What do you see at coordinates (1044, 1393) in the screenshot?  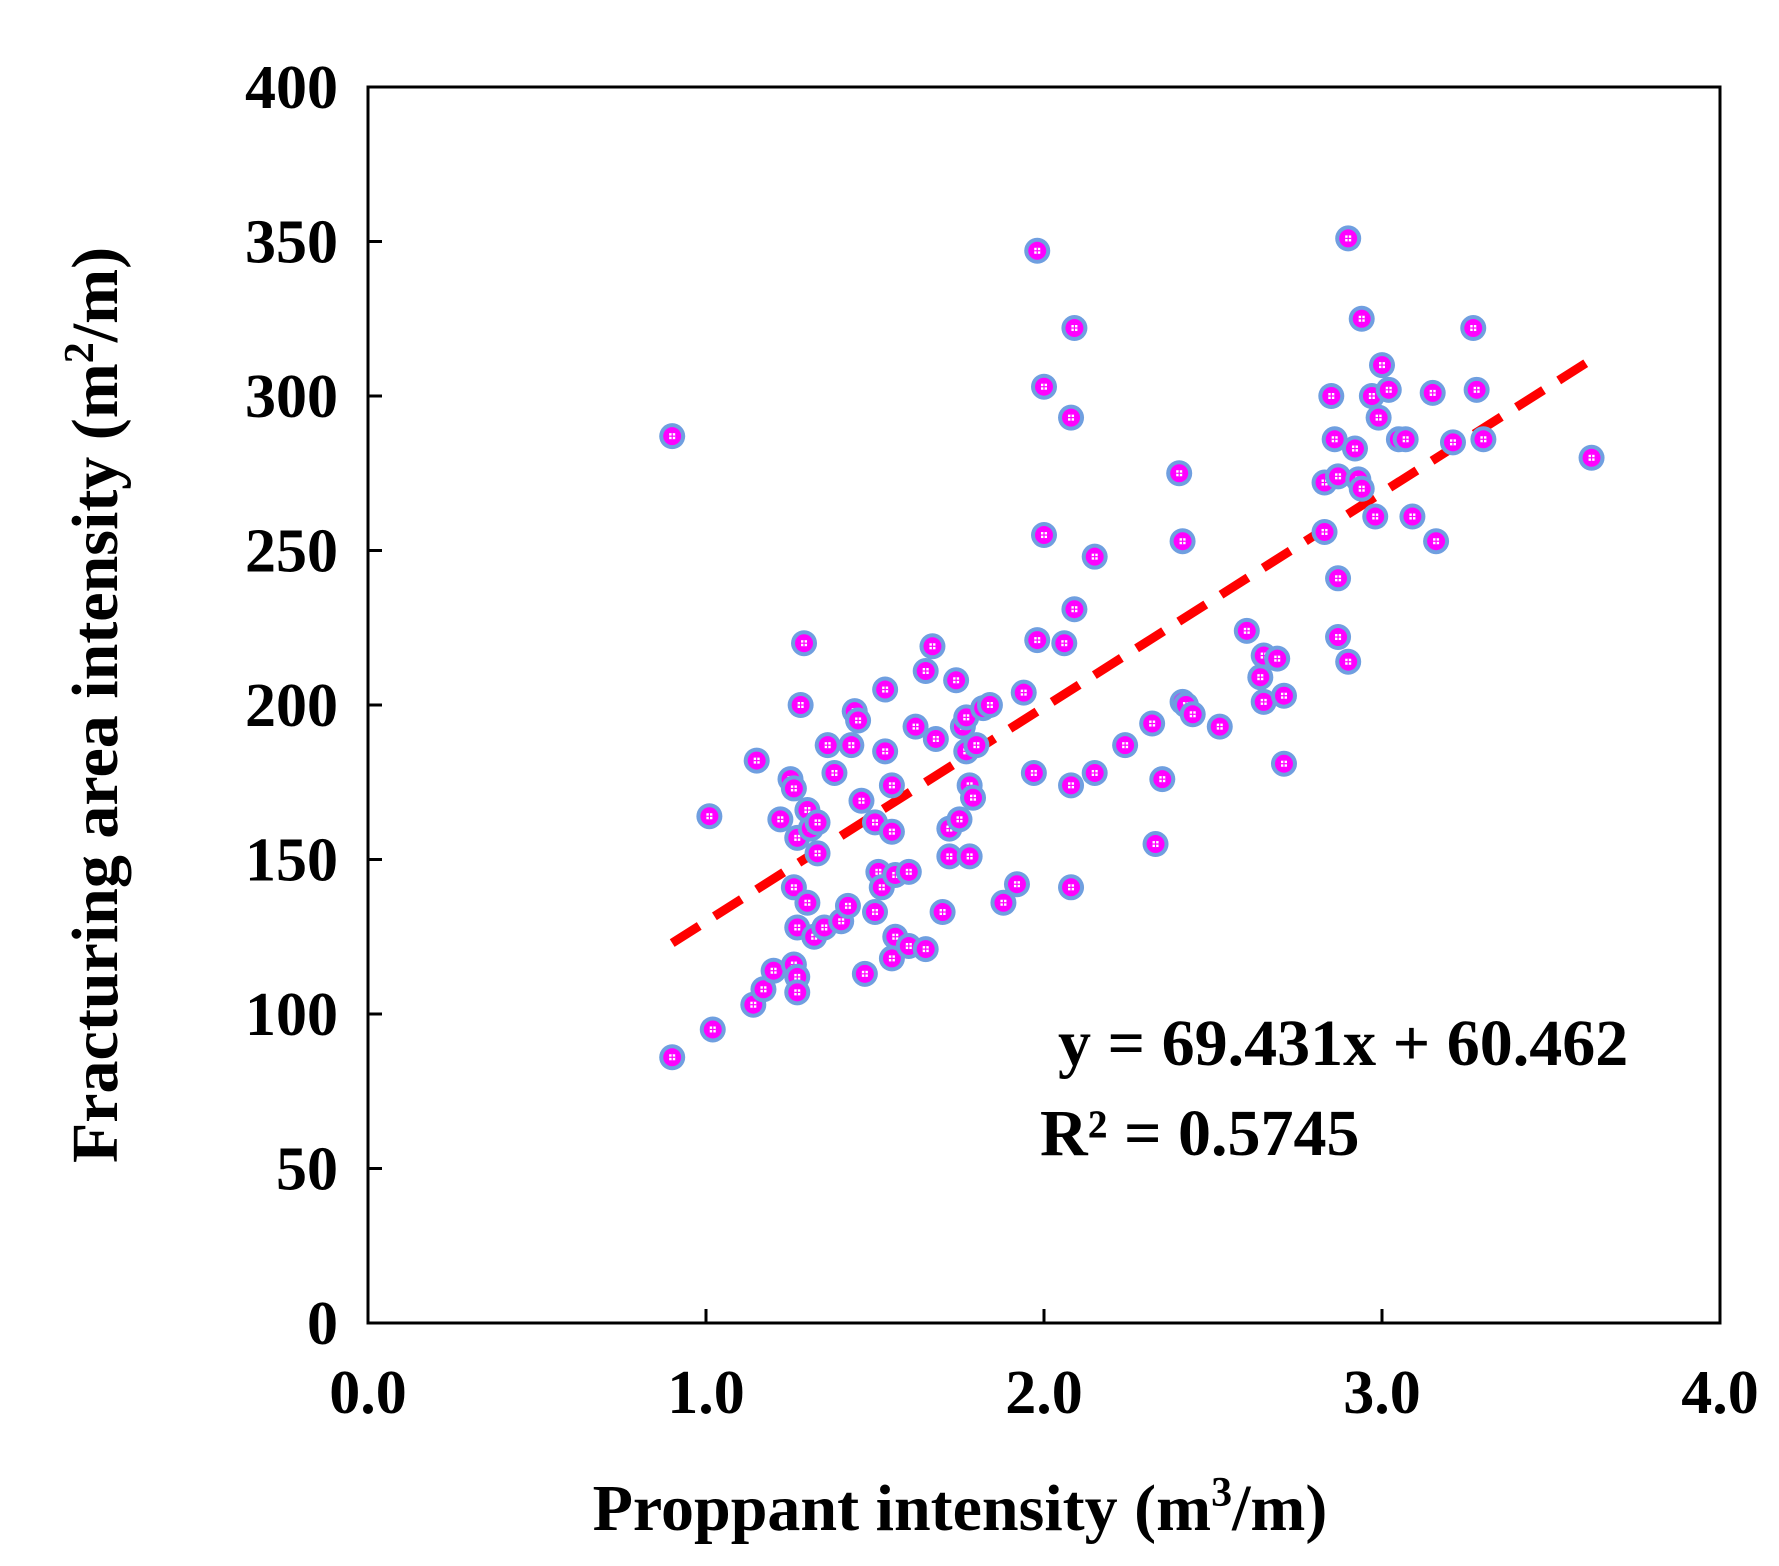 I see `x-tick-label: 2.0` at bounding box center [1044, 1393].